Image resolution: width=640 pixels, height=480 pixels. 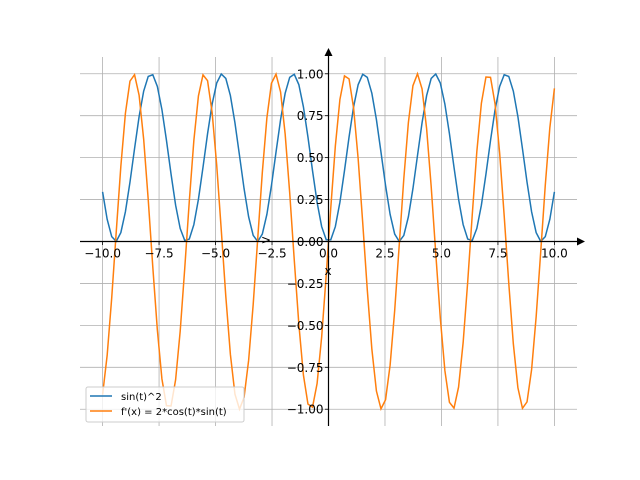 I want to click on x-tick-label: −5.0, so click(x=215, y=254).